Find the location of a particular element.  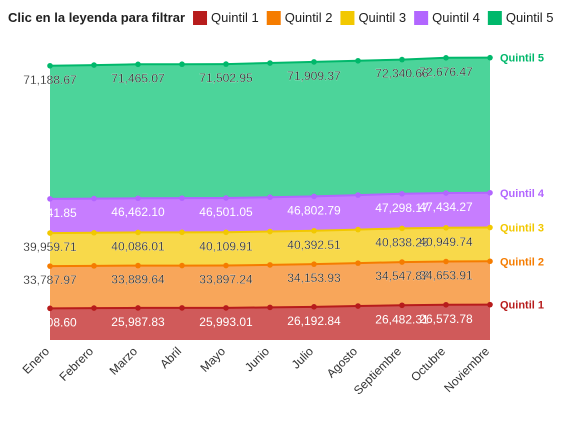

legend-item-quintil-3: Quintil 3 is located at coordinates (373, 17).